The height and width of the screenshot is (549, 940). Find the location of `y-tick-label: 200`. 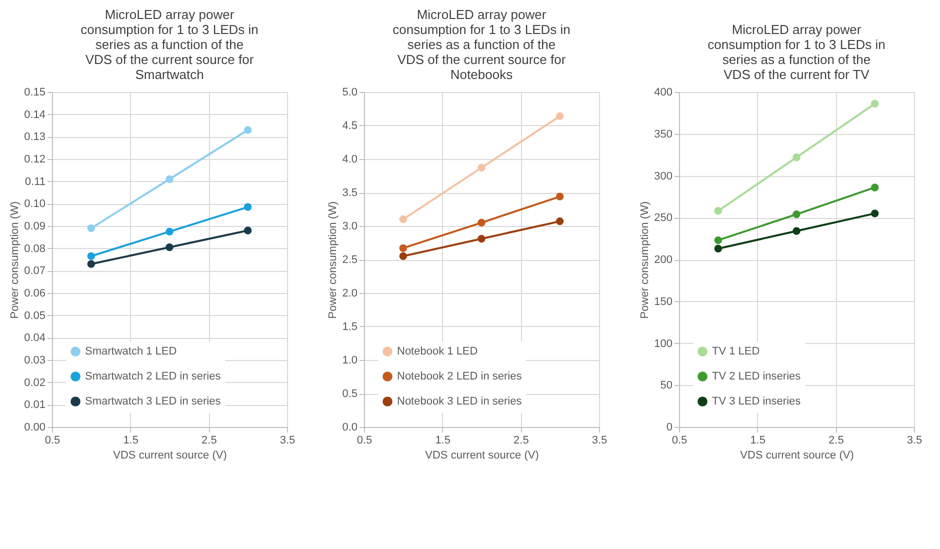

y-tick-label: 200 is located at coordinates (663, 260).